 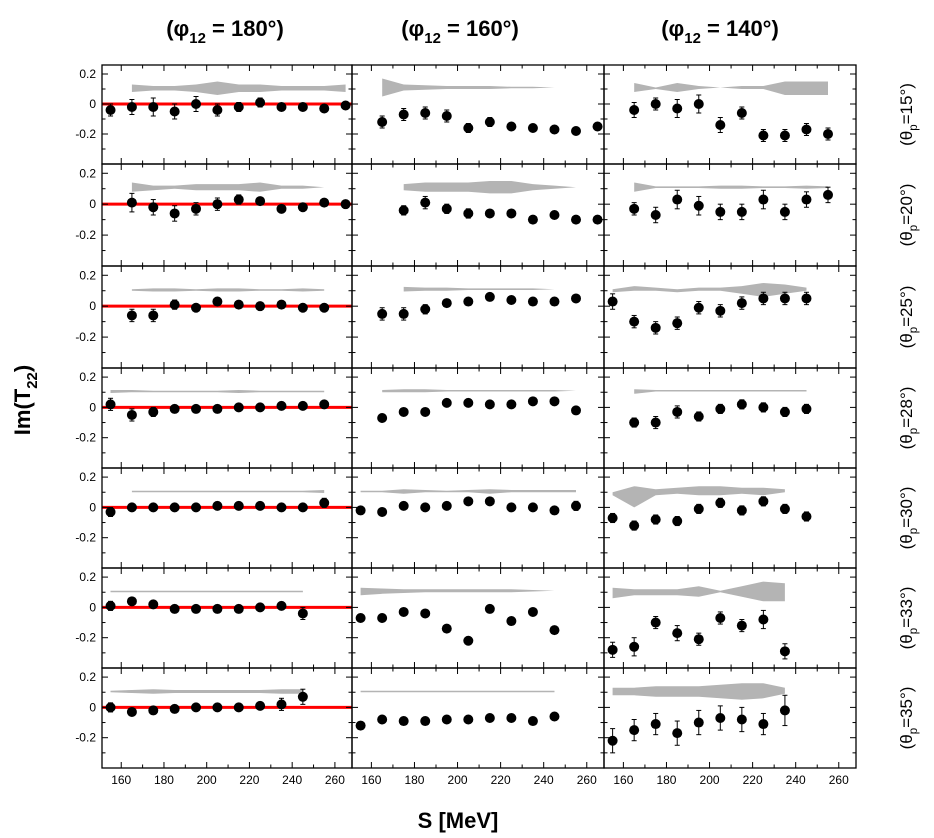 What do you see at coordinates (228, 491) in the screenshot?
I see `panel-r4c0-systematic-band` at bounding box center [228, 491].